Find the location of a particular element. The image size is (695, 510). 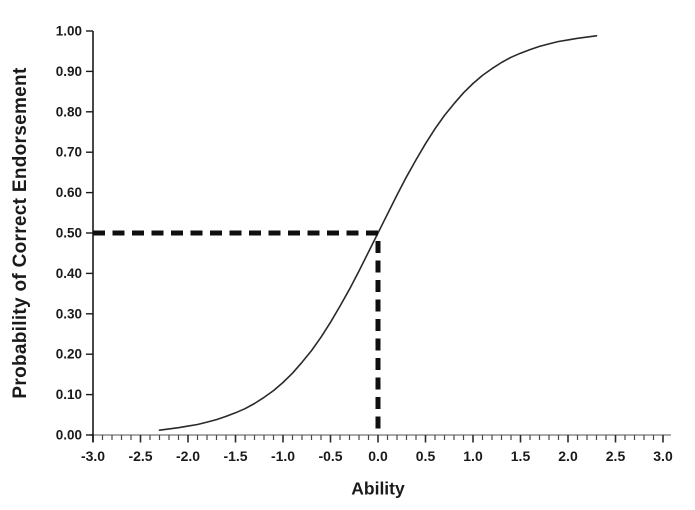

x-tick-label: 1.0 is located at coordinates (473, 456).